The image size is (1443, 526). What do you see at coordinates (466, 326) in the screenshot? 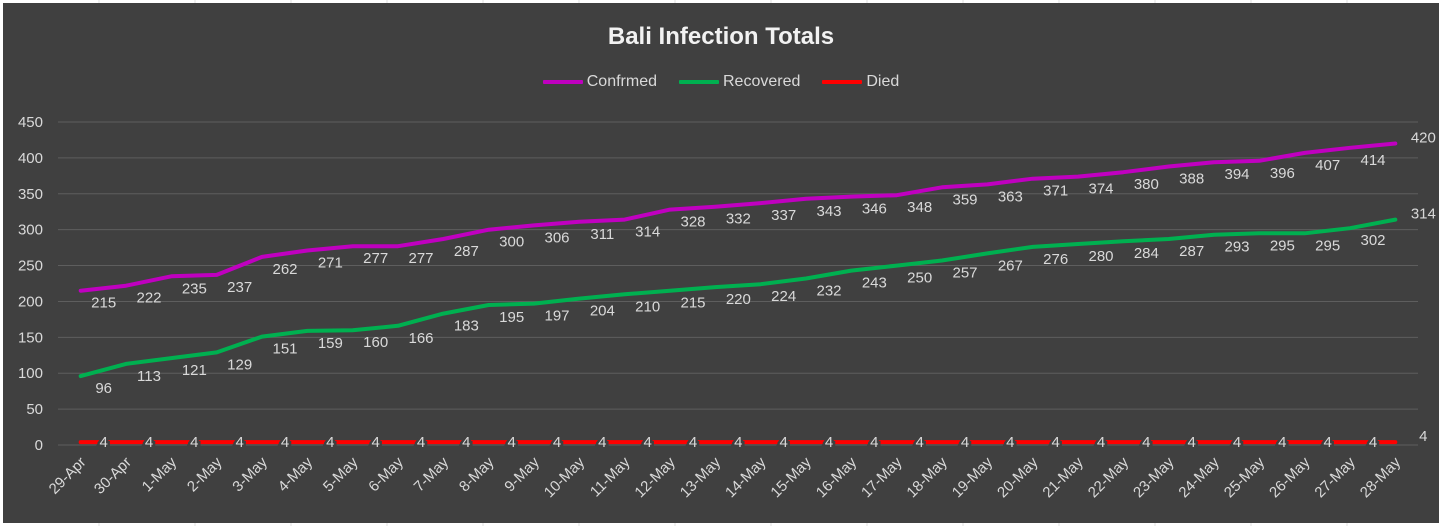
I see `data-label: 183` at bounding box center [466, 326].